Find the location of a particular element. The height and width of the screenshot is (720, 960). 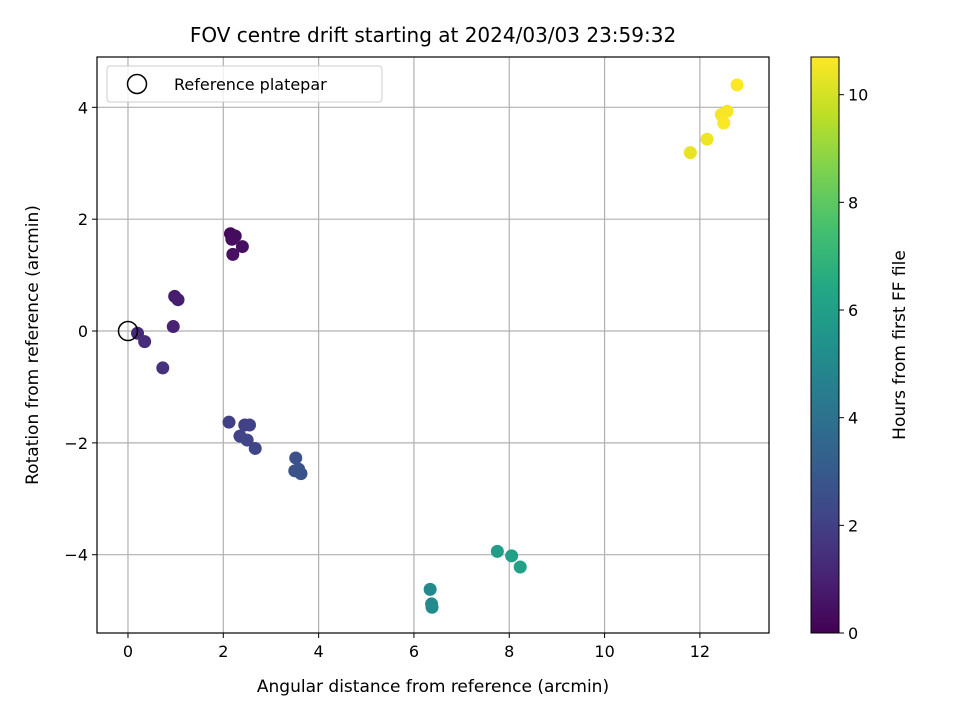

x-tick-label: 12 is located at coordinates (700, 651).